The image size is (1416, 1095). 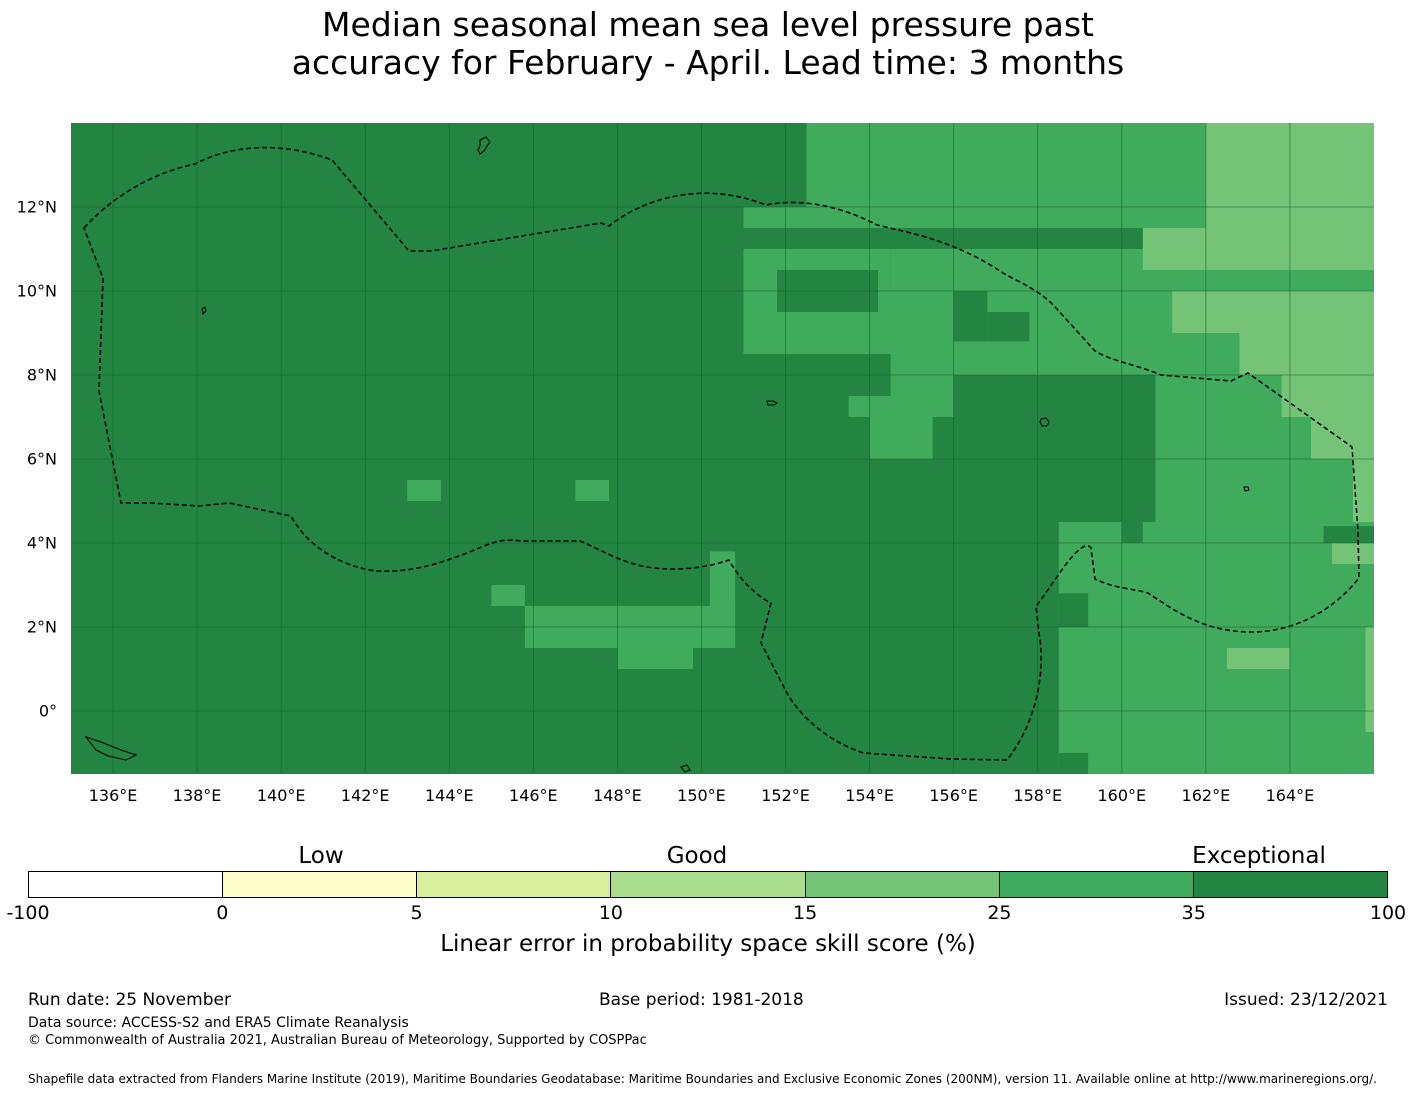 What do you see at coordinates (869, 795) in the screenshot?
I see `longitude-label: 154°E` at bounding box center [869, 795].